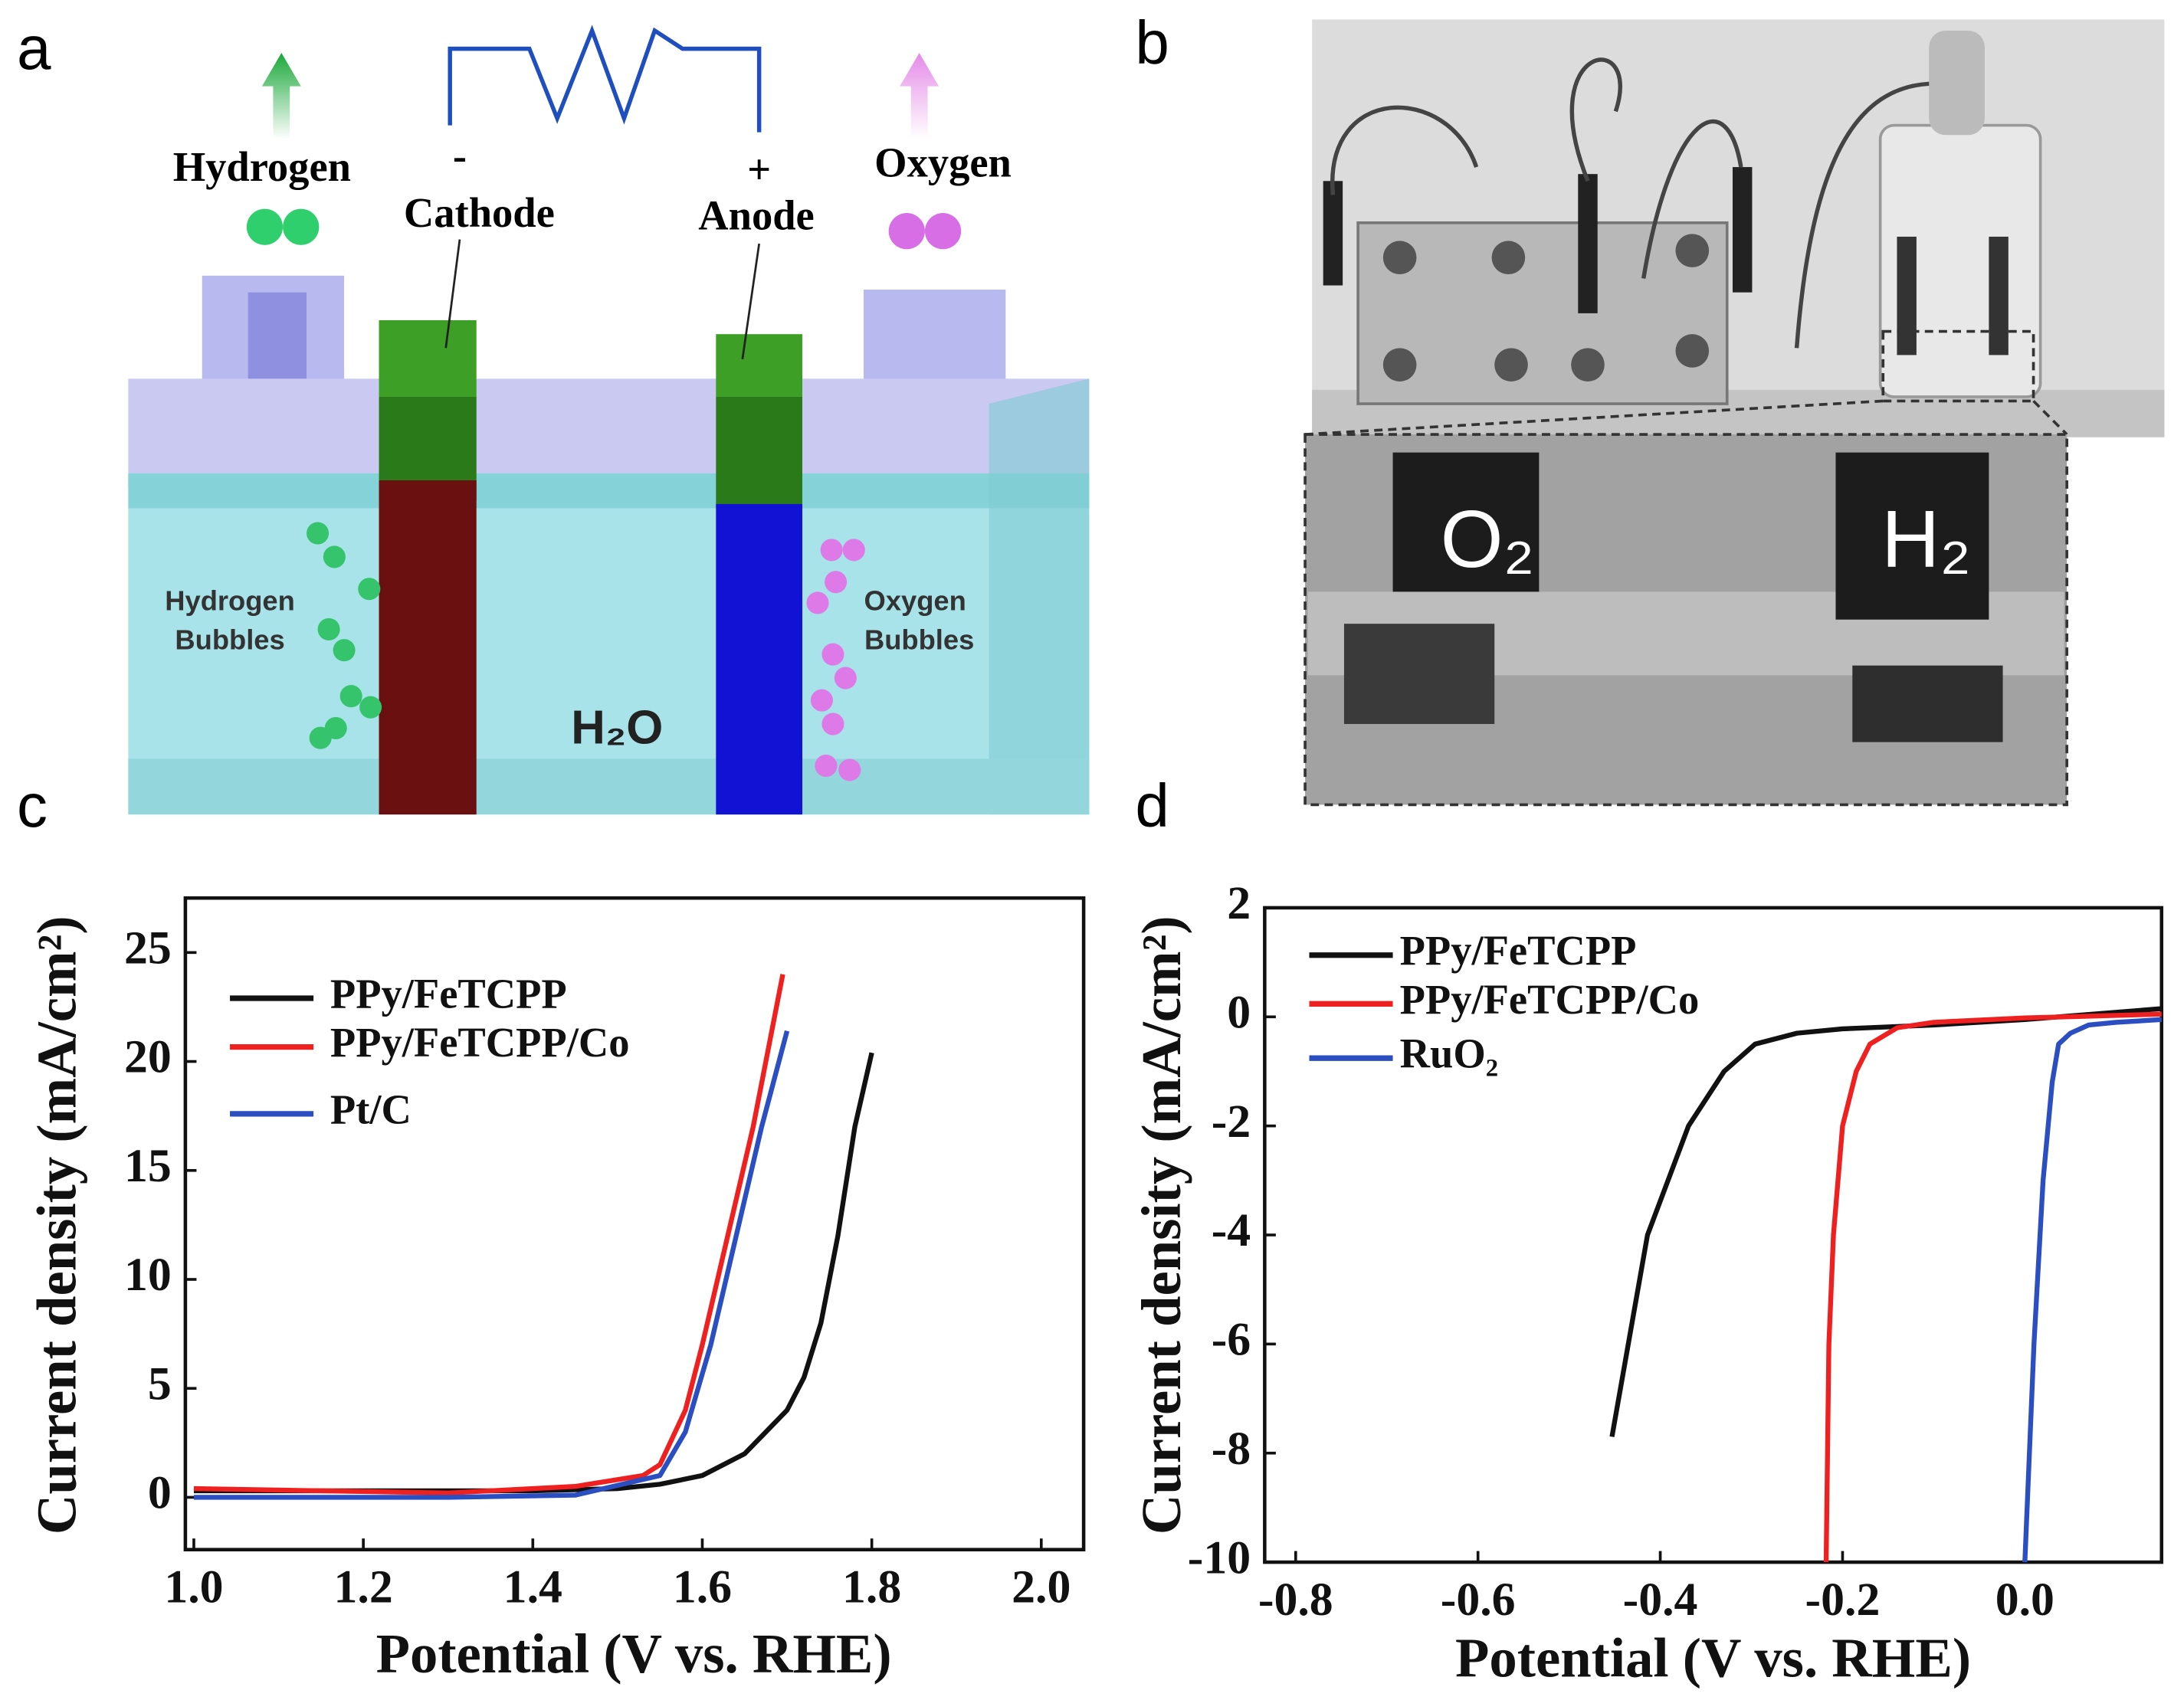 The height and width of the screenshot is (1700, 2184). I want to click on y-tick-label: 20, so click(148, 1057).